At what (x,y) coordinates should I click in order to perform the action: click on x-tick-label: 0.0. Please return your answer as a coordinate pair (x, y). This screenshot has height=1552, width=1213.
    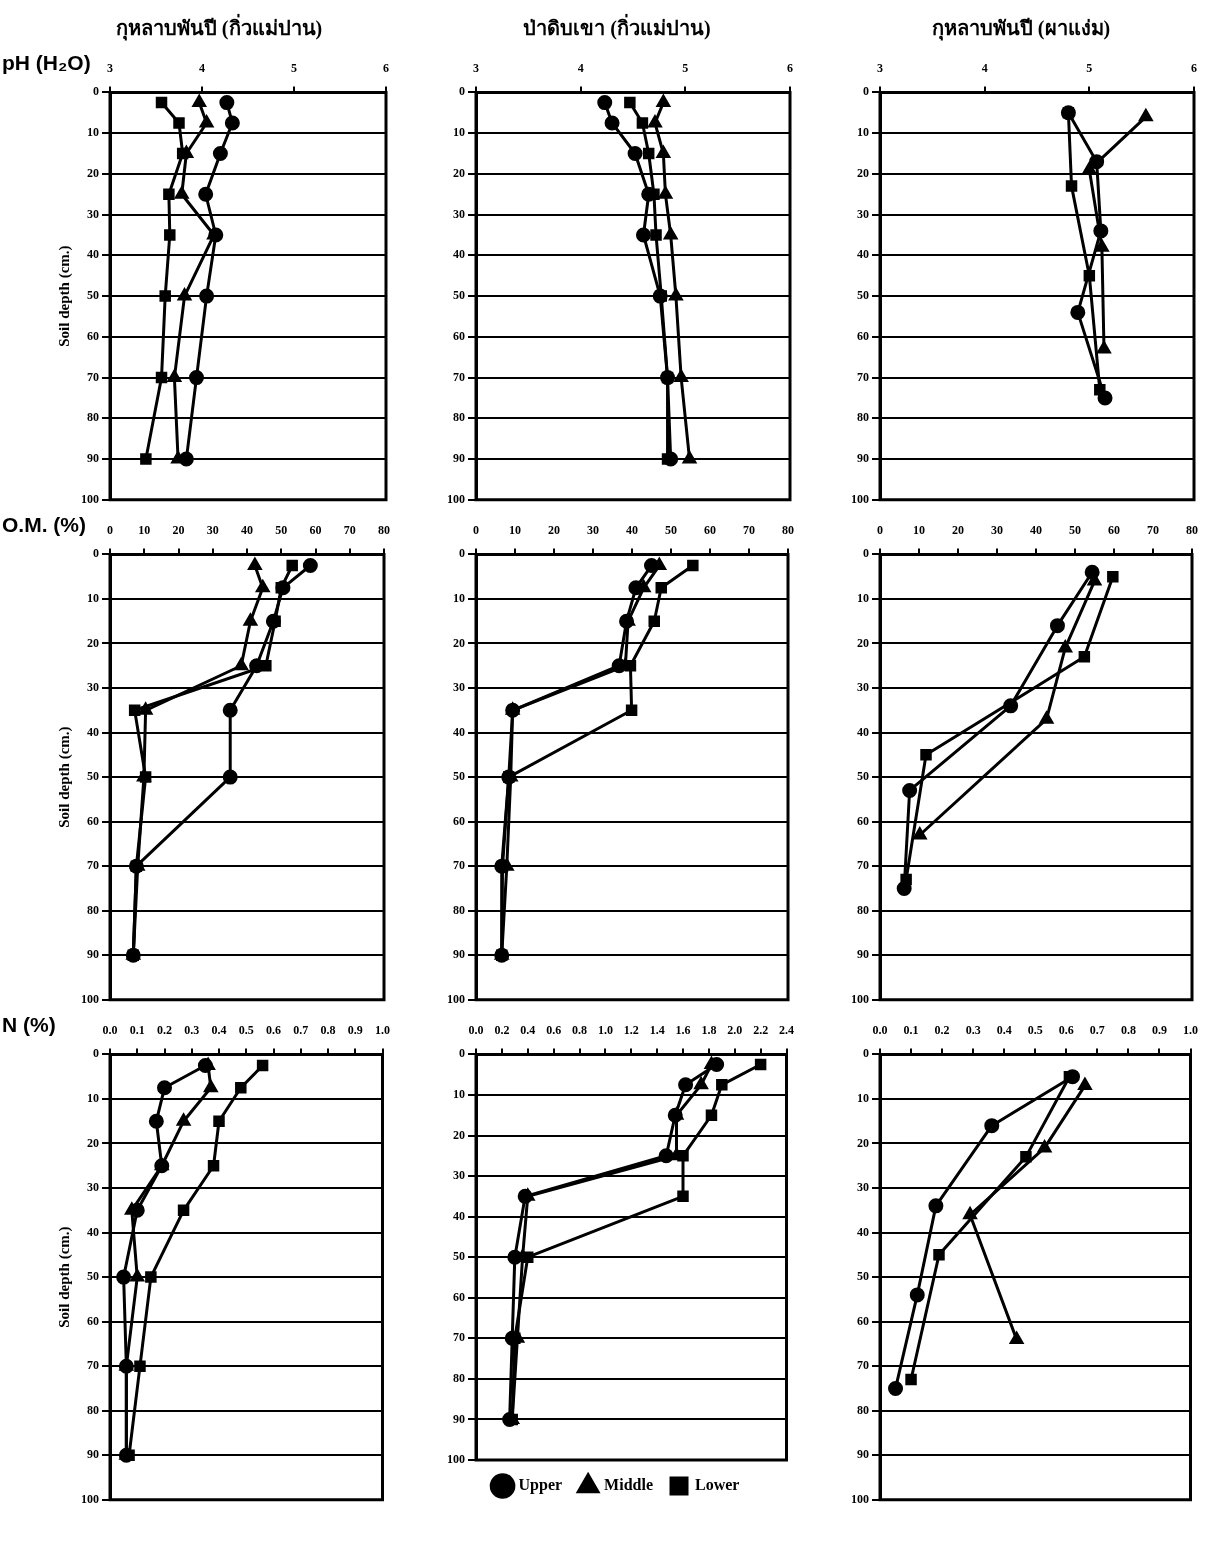
    Looking at the image, I should click on (476, 1030).